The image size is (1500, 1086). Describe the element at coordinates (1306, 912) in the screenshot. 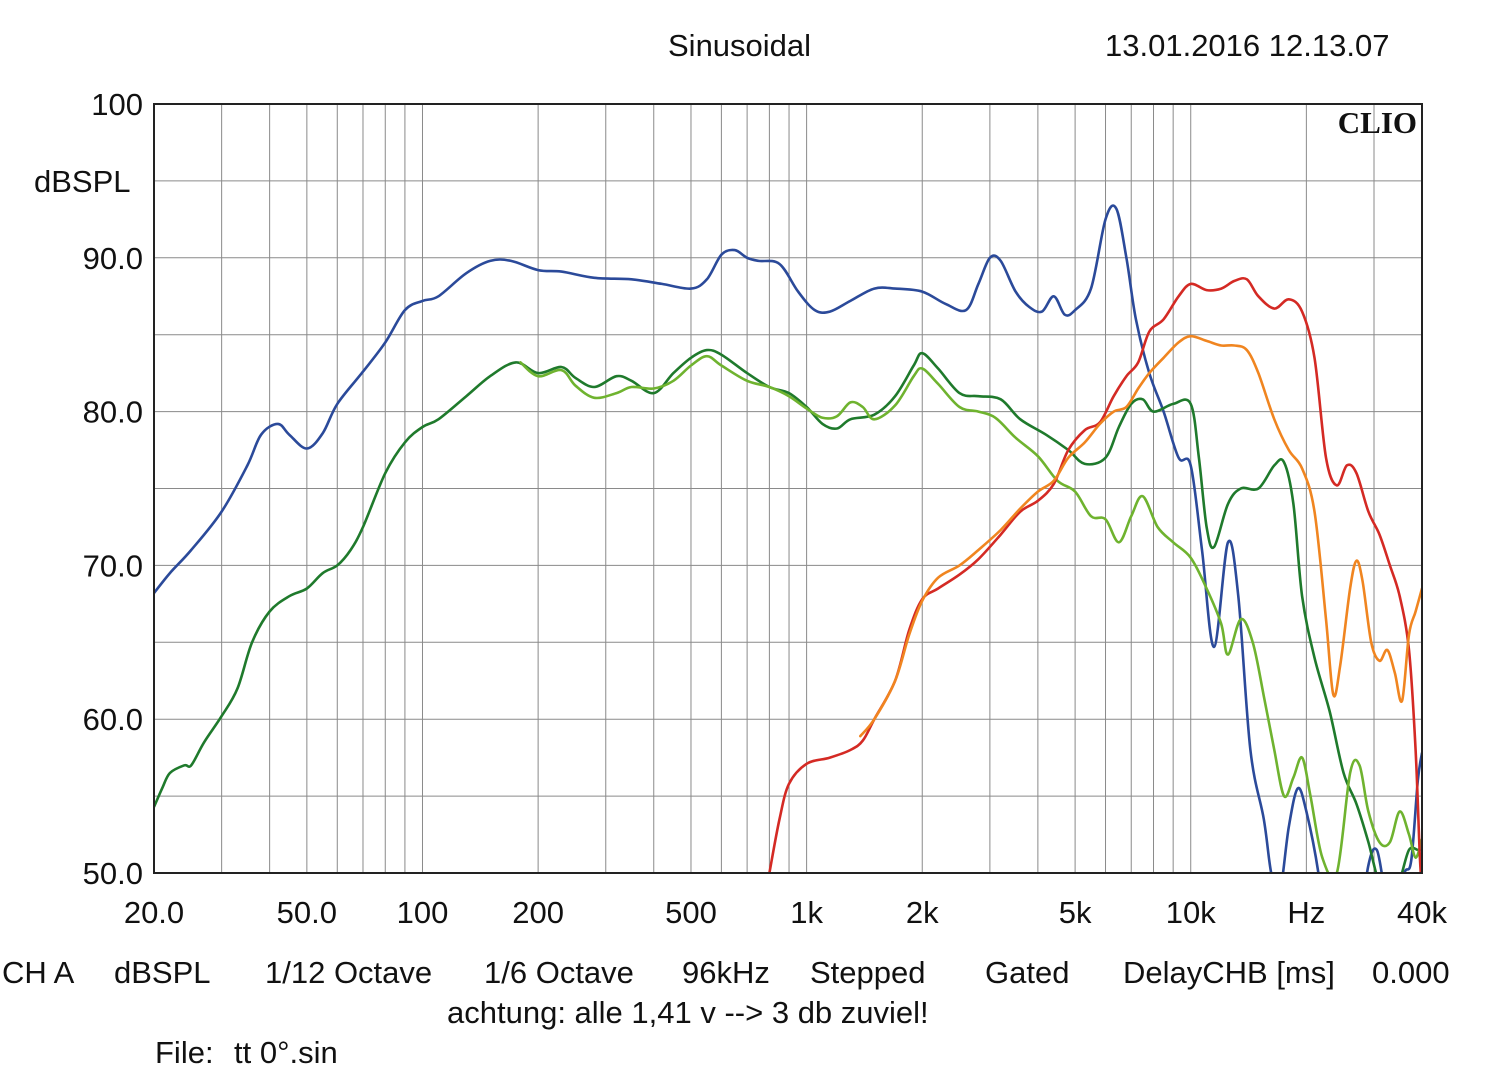

I see `x-tick-label: Hz` at that location.